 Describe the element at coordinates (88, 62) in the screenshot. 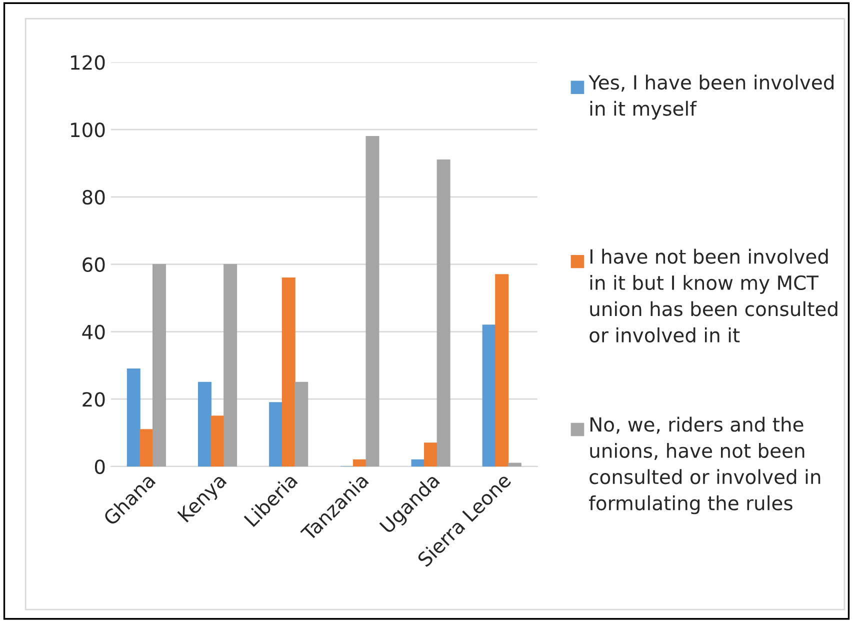

I see `y-tick-label: 120` at that location.